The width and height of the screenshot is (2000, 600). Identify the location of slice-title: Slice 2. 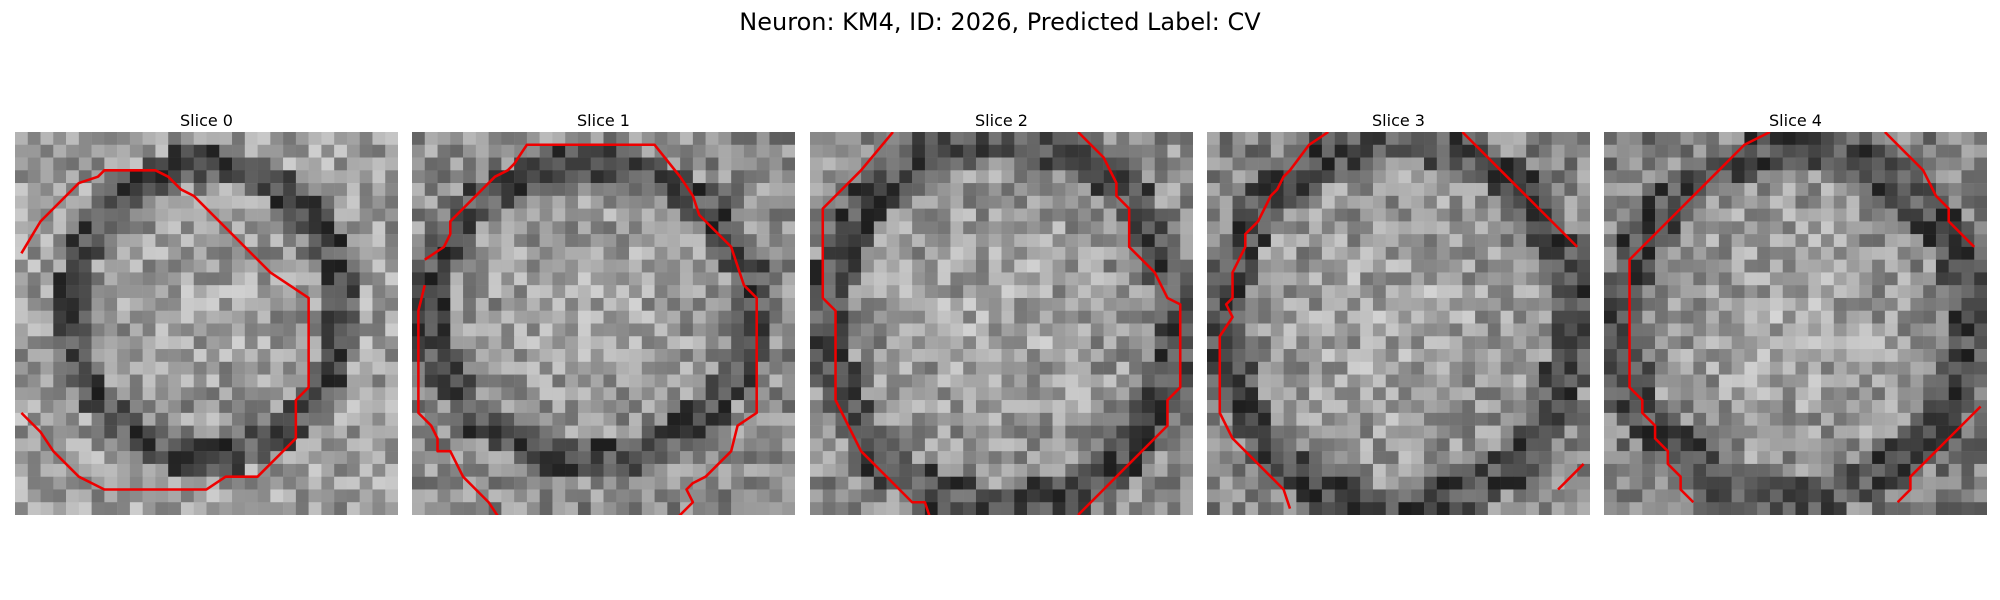
(1001, 120).